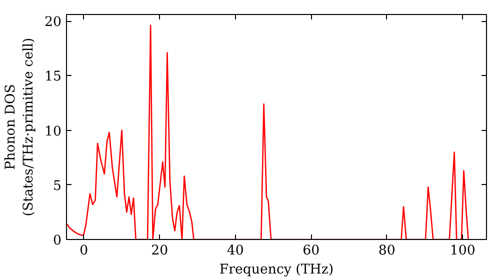 This screenshot has width=500, height=280. Describe the element at coordinates (387, 251) in the screenshot. I see `x-tick-label: 80` at that location.